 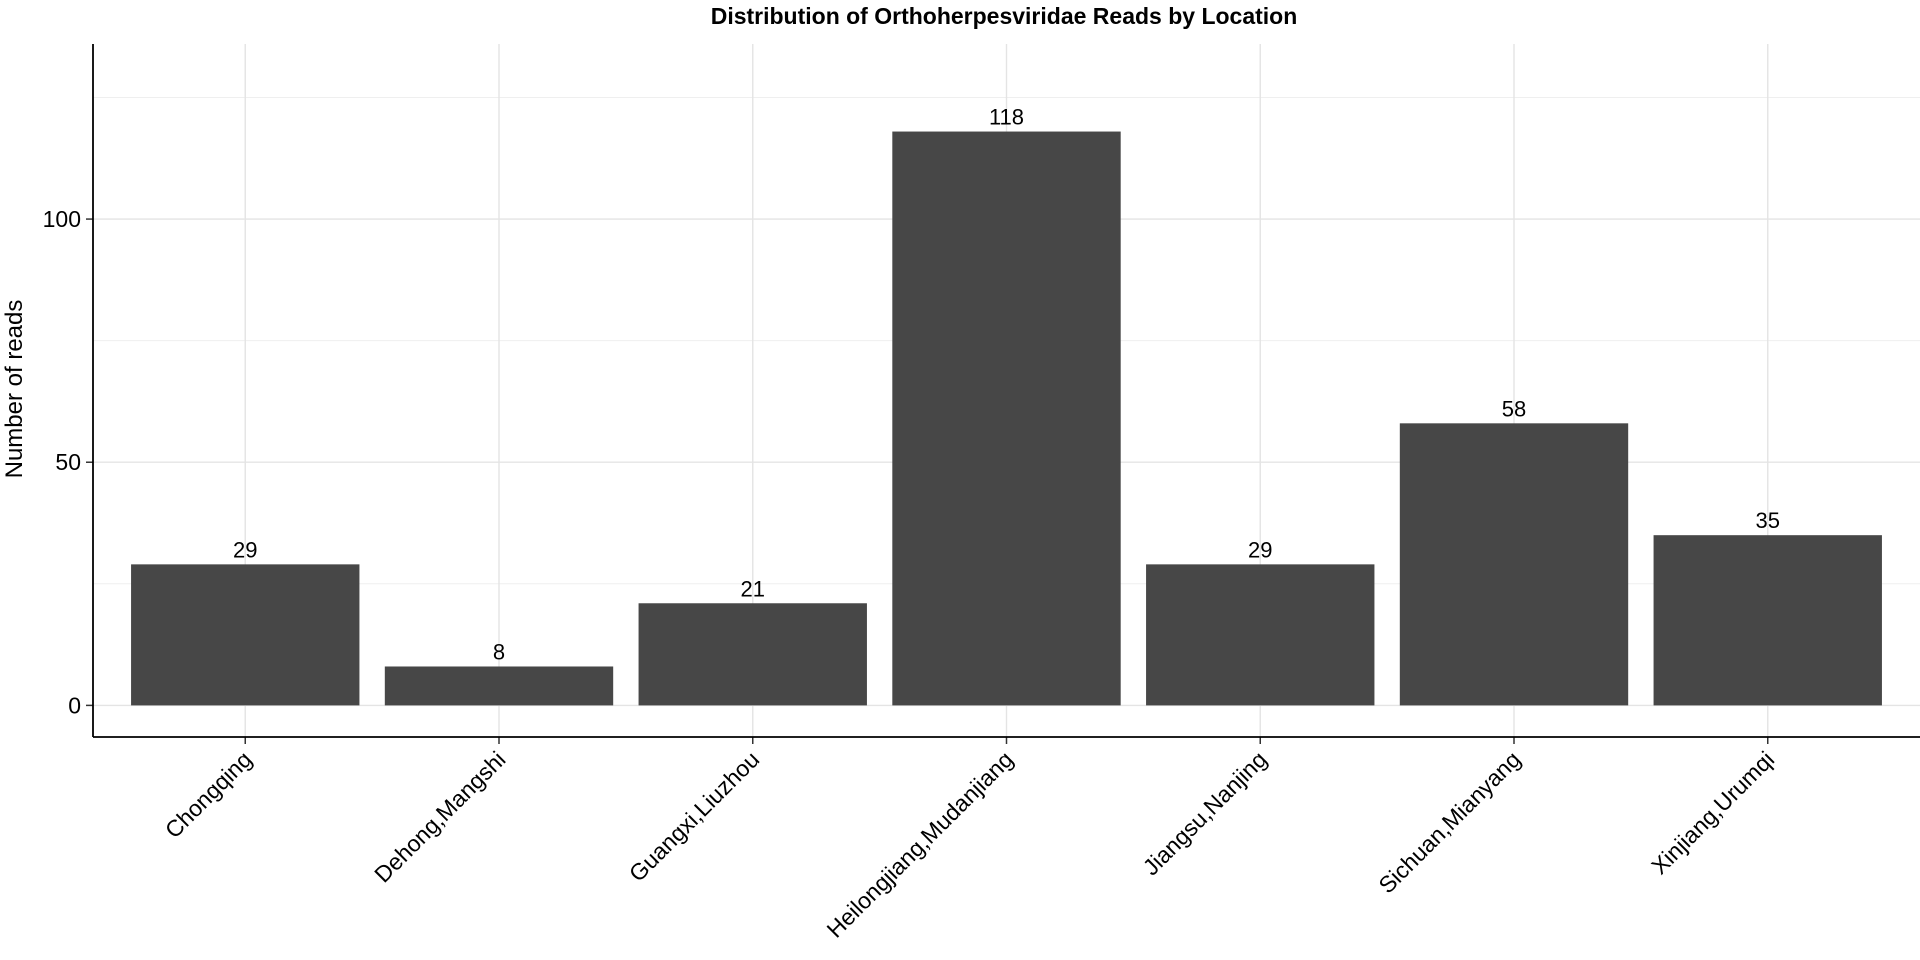 What do you see at coordinates (694, 816) in the screenshot?
I see `x-tick-label: Guangxi,Liuzhou` at bounding box center [694, 816].